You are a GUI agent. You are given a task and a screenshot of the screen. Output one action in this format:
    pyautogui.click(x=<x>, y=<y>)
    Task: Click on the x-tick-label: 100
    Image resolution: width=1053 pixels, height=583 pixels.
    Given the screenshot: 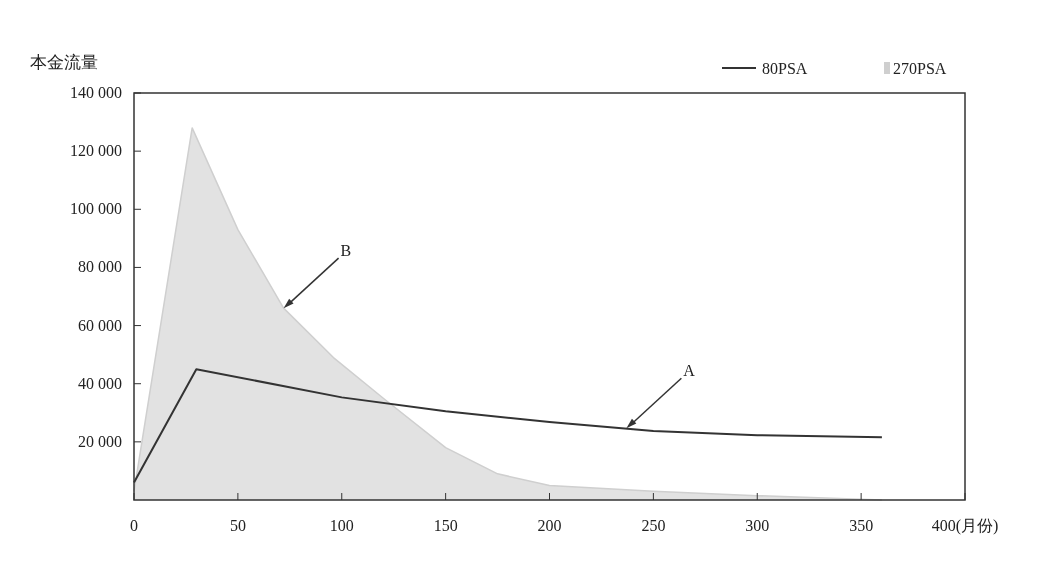 What is the action you would take?
    pyautogui.click(x=341, y=525)
    